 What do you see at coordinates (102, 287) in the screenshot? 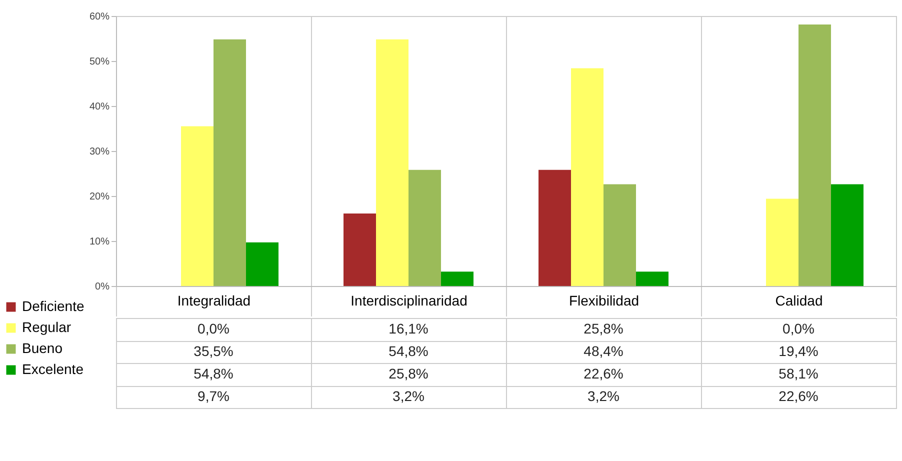
I see `y-tick-label: 0%` at bounding box center [102, 287].